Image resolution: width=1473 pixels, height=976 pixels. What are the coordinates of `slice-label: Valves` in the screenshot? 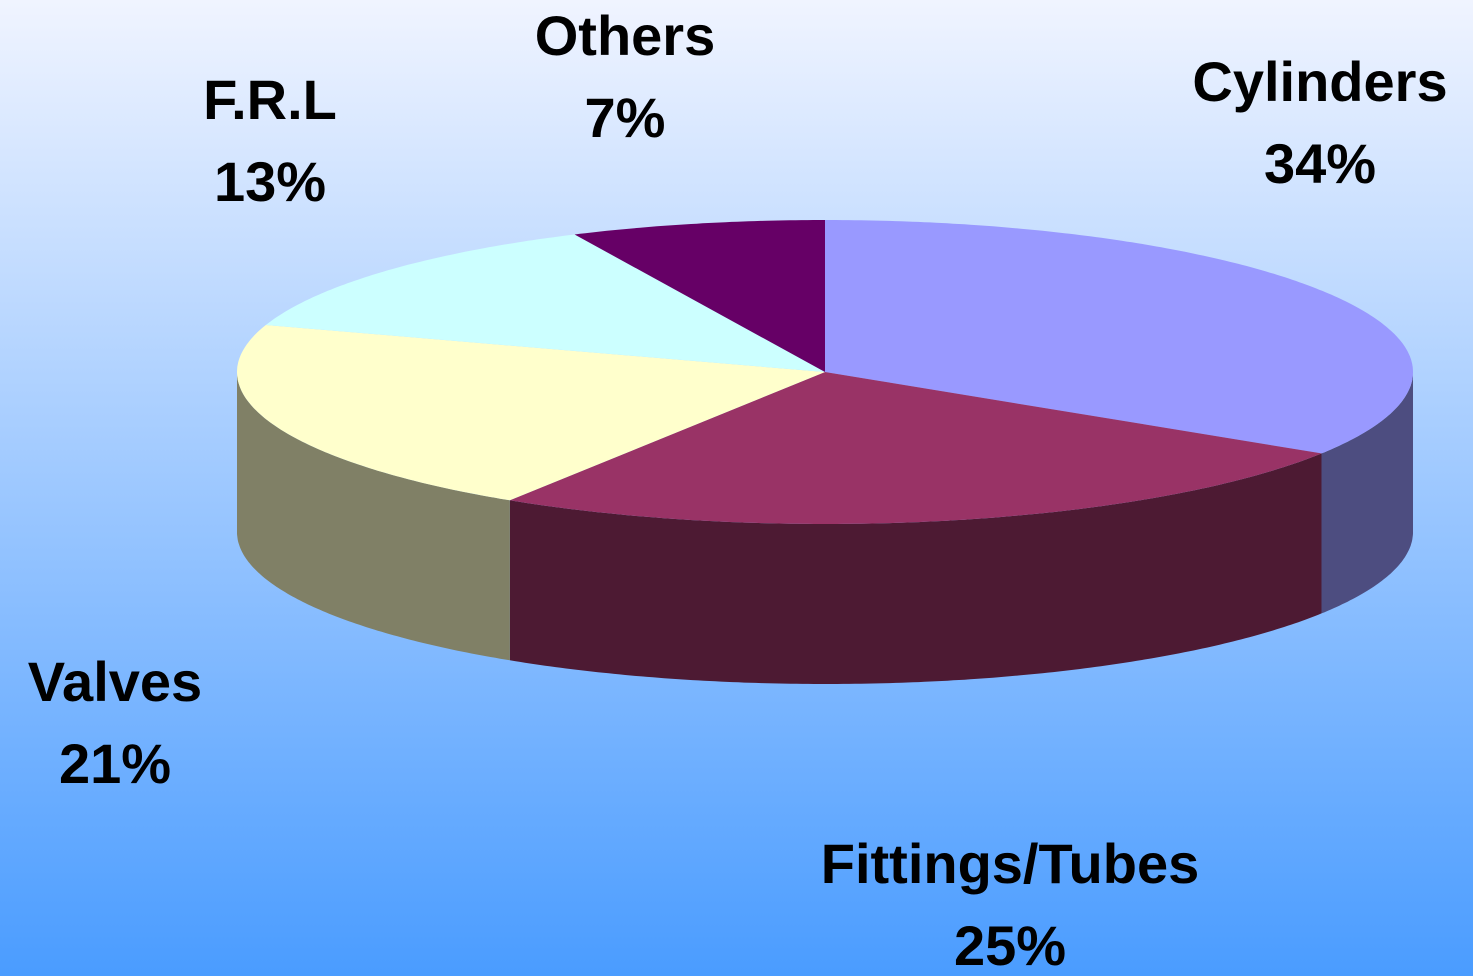 It's located at (115, 681).